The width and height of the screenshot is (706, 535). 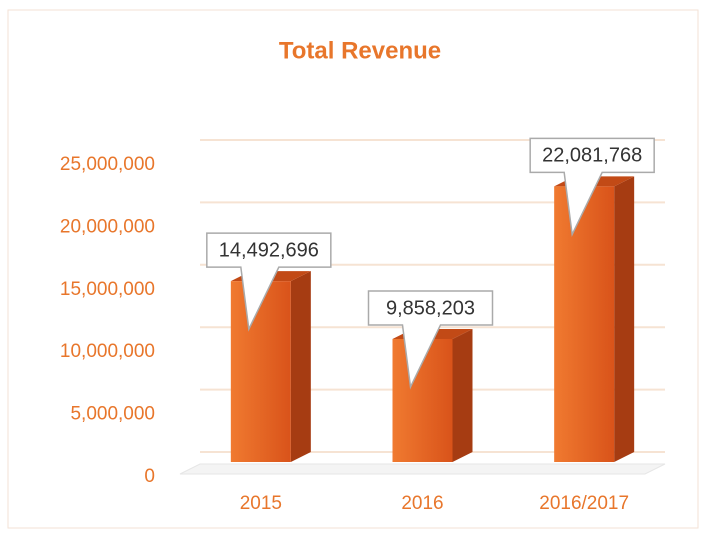 What do you see at coordinates (430, 308) in the screenshot?
I see `data-label: 9,858,203` at bounding box center [430, 308].